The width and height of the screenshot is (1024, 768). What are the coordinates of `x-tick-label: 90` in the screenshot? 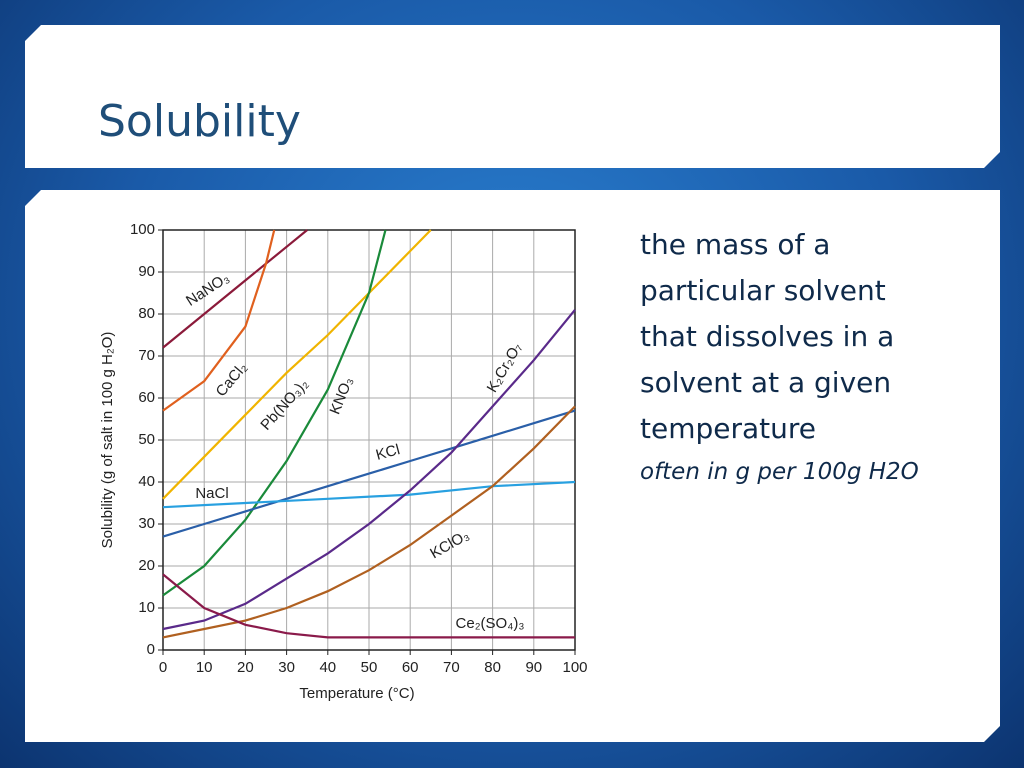 It's located at (533, 667).